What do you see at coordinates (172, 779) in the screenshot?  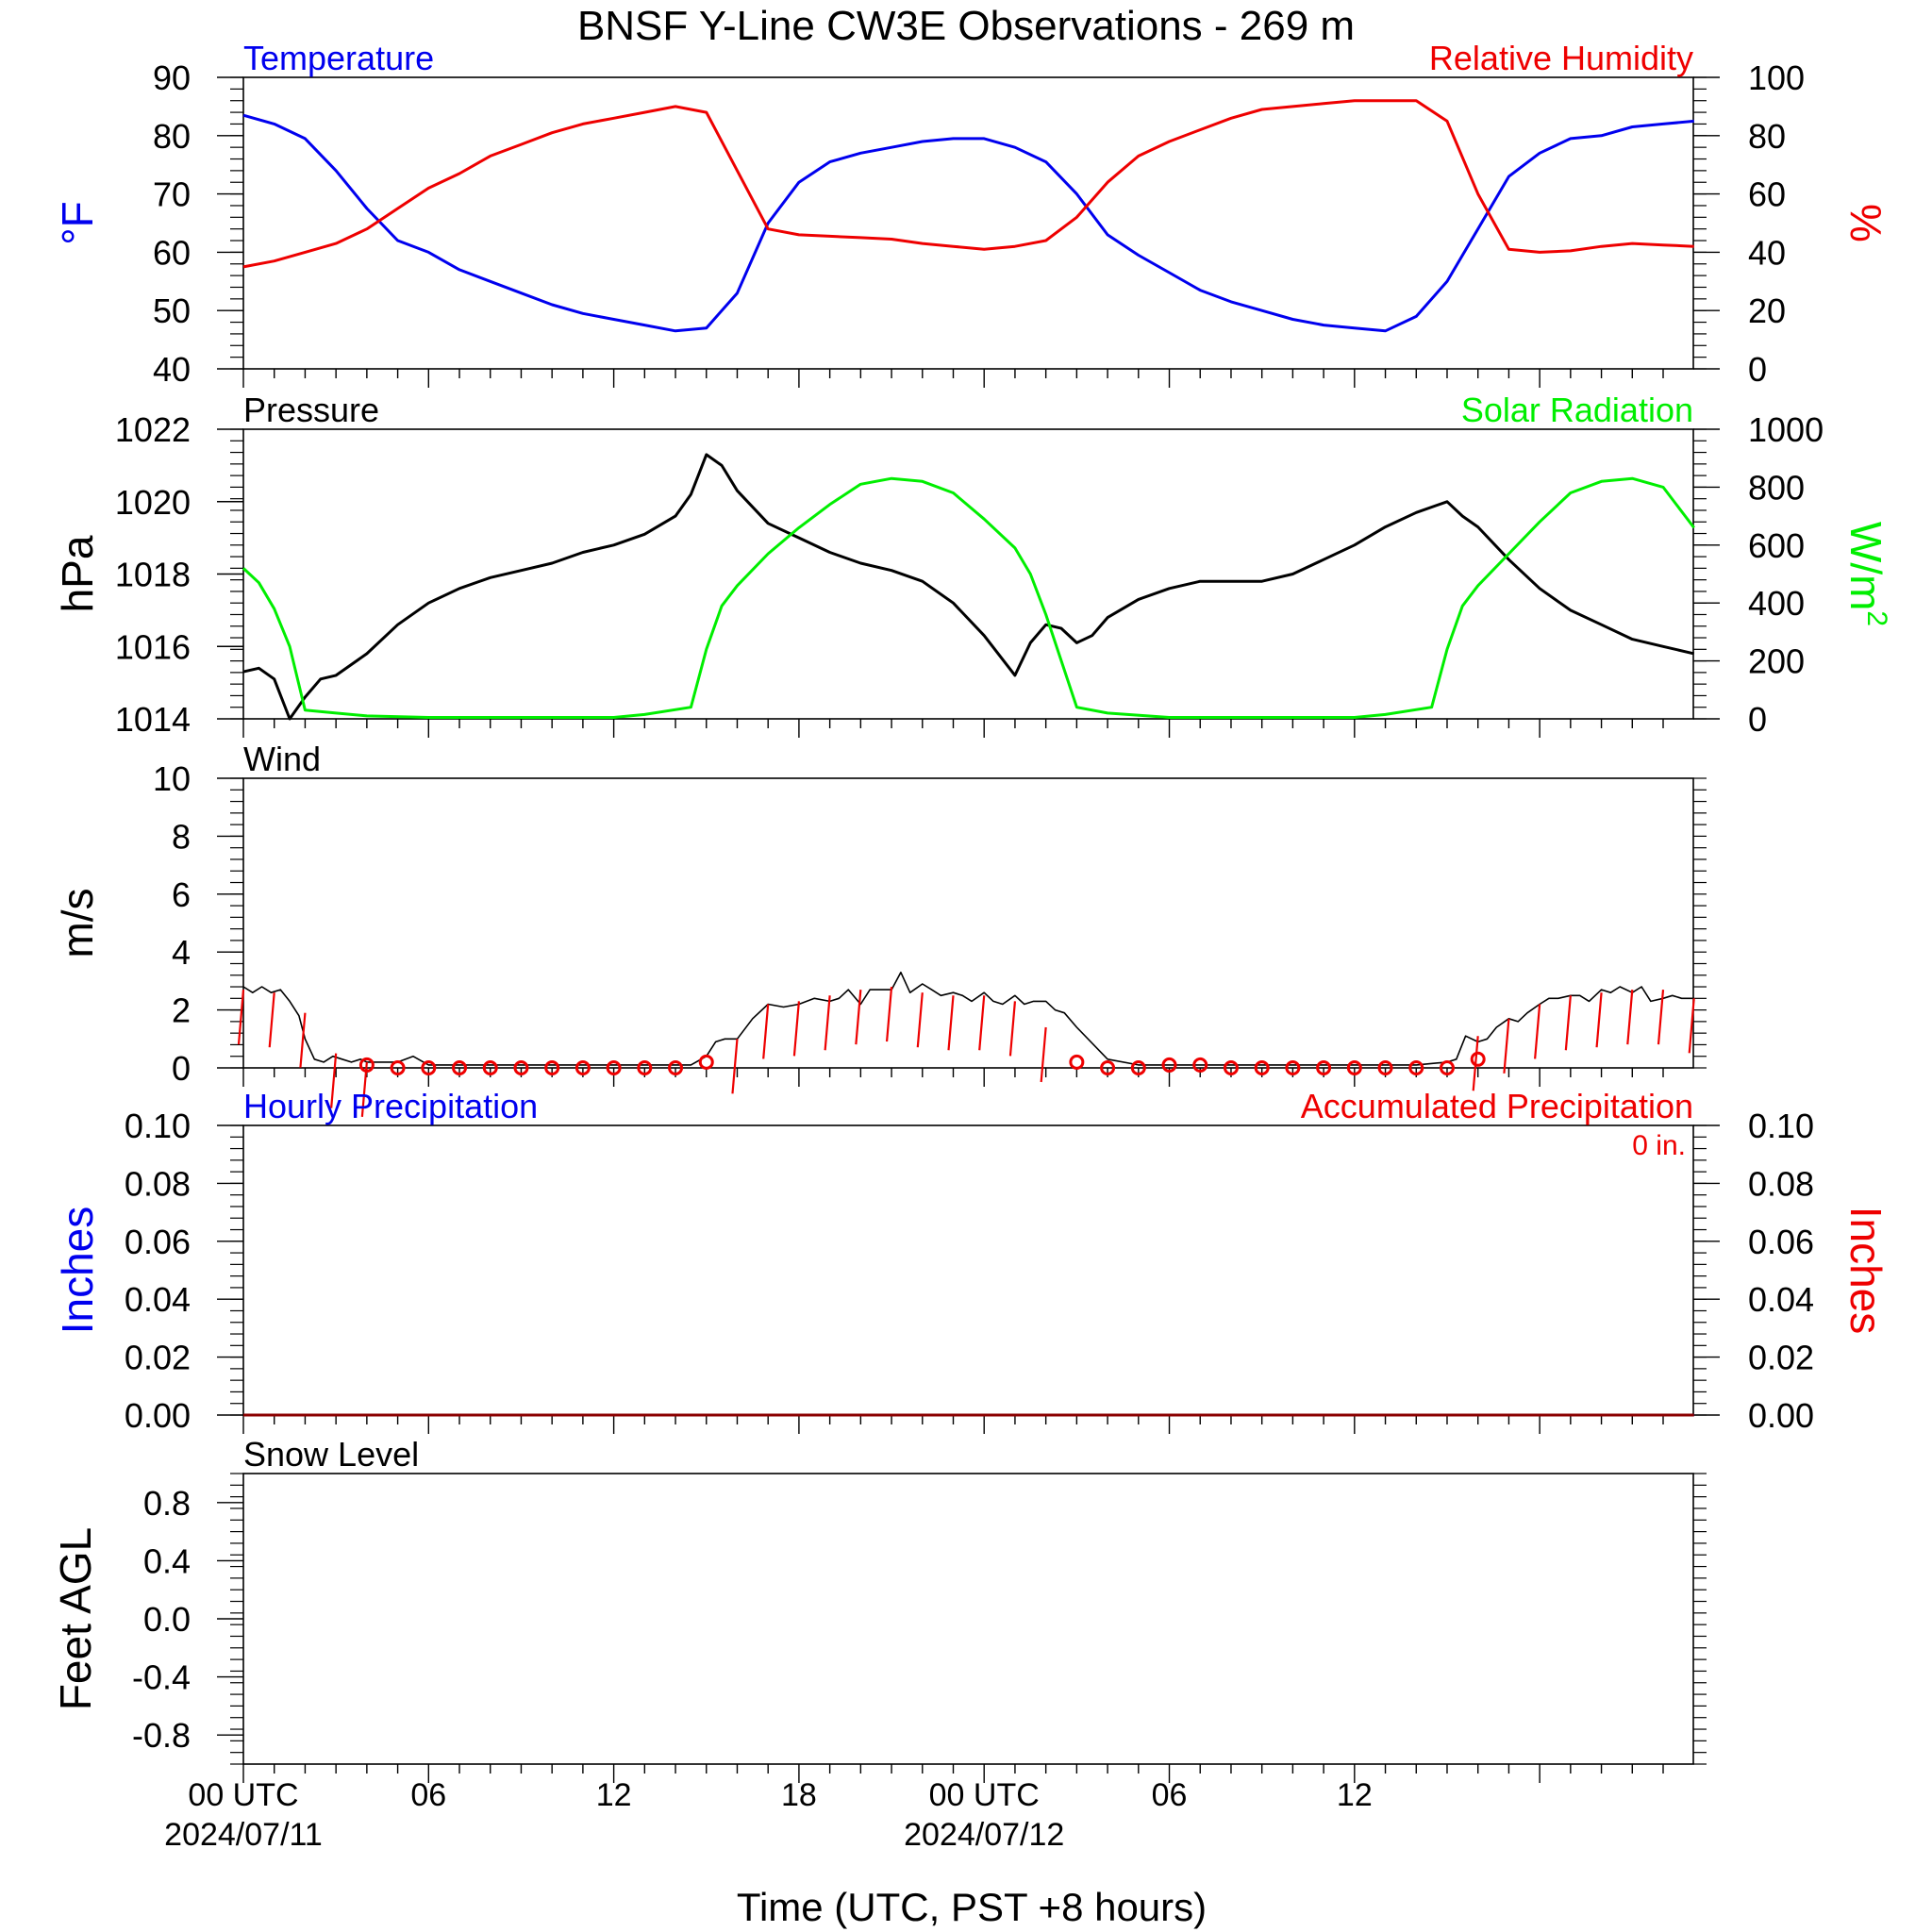 I see `y-left-tick-label: 10` at bounding box center [172, 779].